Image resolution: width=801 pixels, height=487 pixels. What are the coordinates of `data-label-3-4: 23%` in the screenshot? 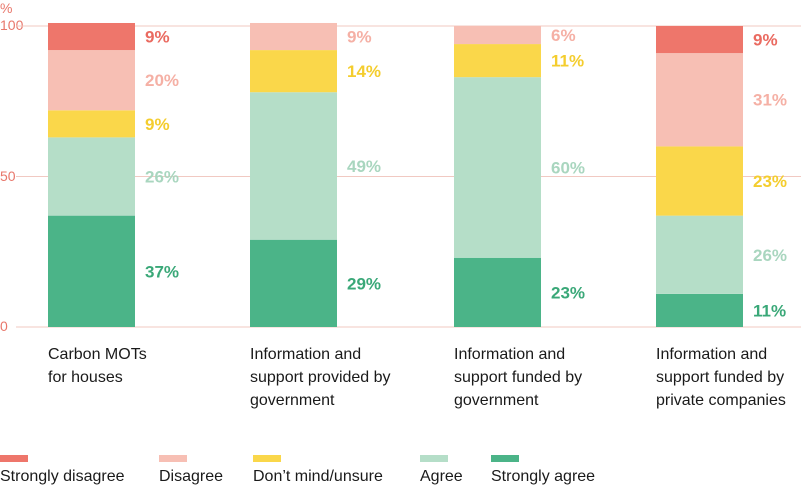 It's located at (770, 181).